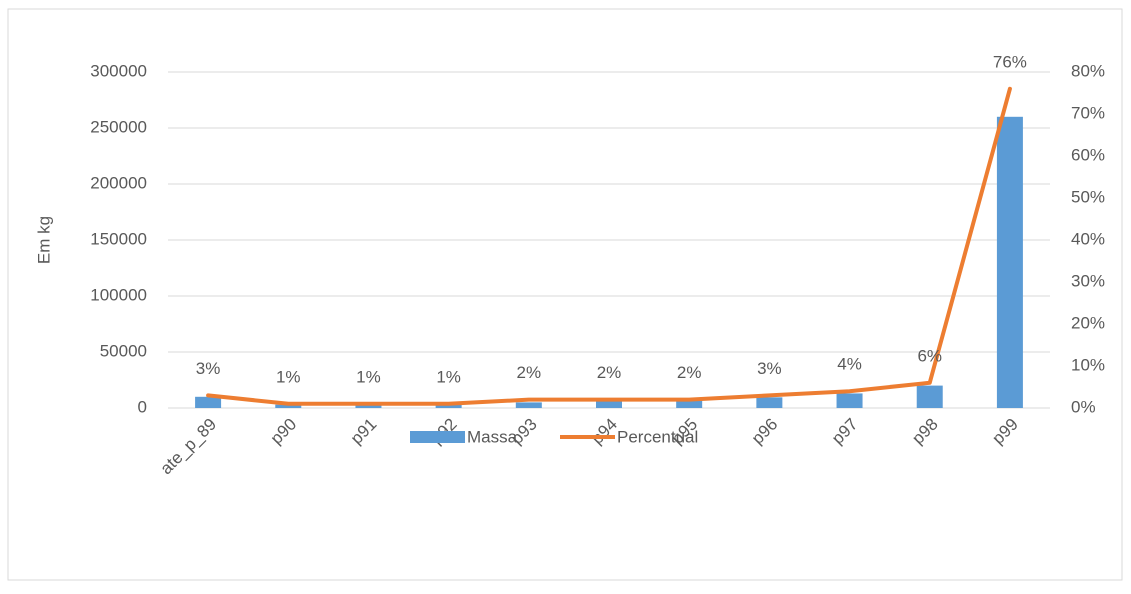 The image size is (1131, 594). What do you see at coordinates (1088, 154) in the screenshot?
I see `y2-tick-label: 60%` at bounding box center [1088, 154].